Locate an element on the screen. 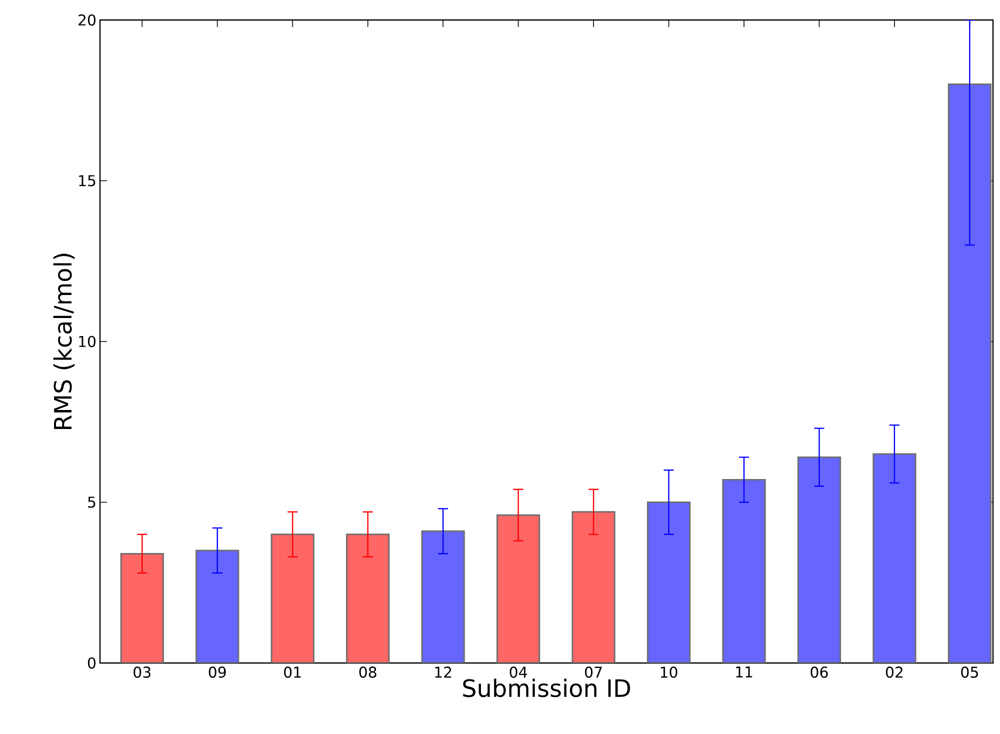 This screenshot has width=1000, height=734. x-tick-label: 12 is located at coordinates (443, 672).